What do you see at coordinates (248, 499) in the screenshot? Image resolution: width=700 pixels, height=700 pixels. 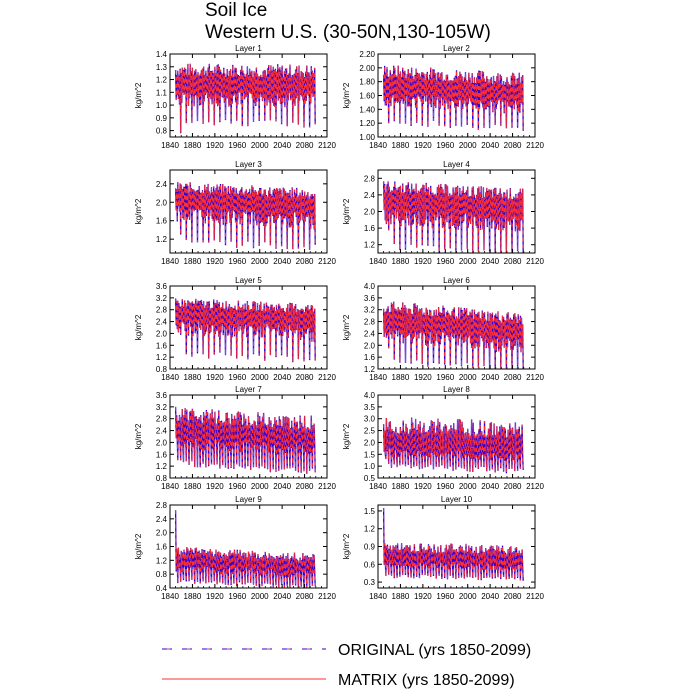 I see `panel-title: Layer 9` at bounding box center [248, 499].